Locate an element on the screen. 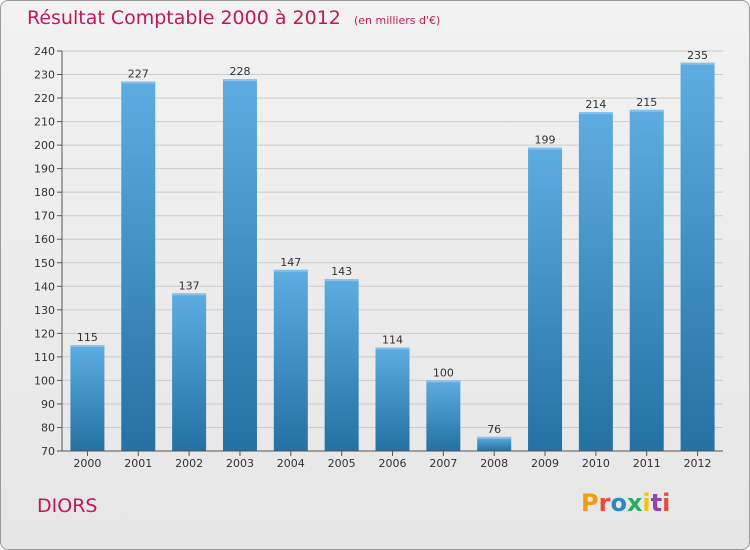 This screenshot has width=750, height=550. logo-letter: t is located at coordinates (656, 503).